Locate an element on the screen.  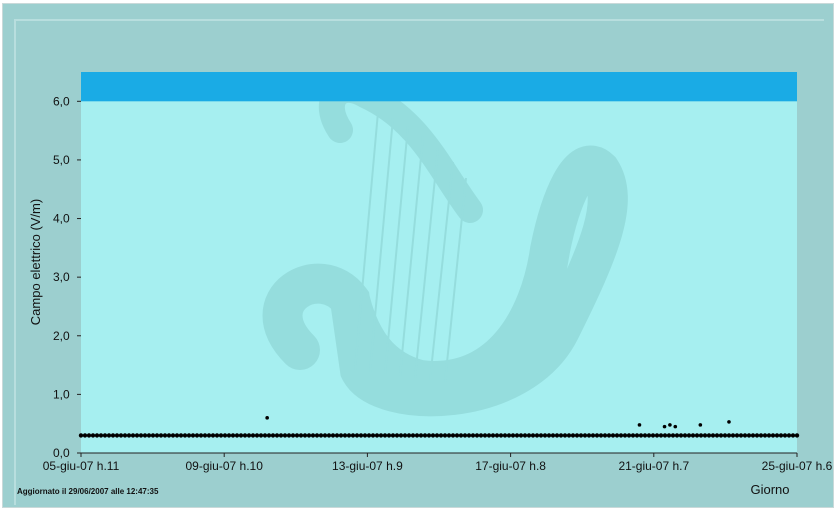
y-axis: 0,0 1,0 2,0 3,0 4,0 5,0 6,0 is located at coordinates (67, 277).